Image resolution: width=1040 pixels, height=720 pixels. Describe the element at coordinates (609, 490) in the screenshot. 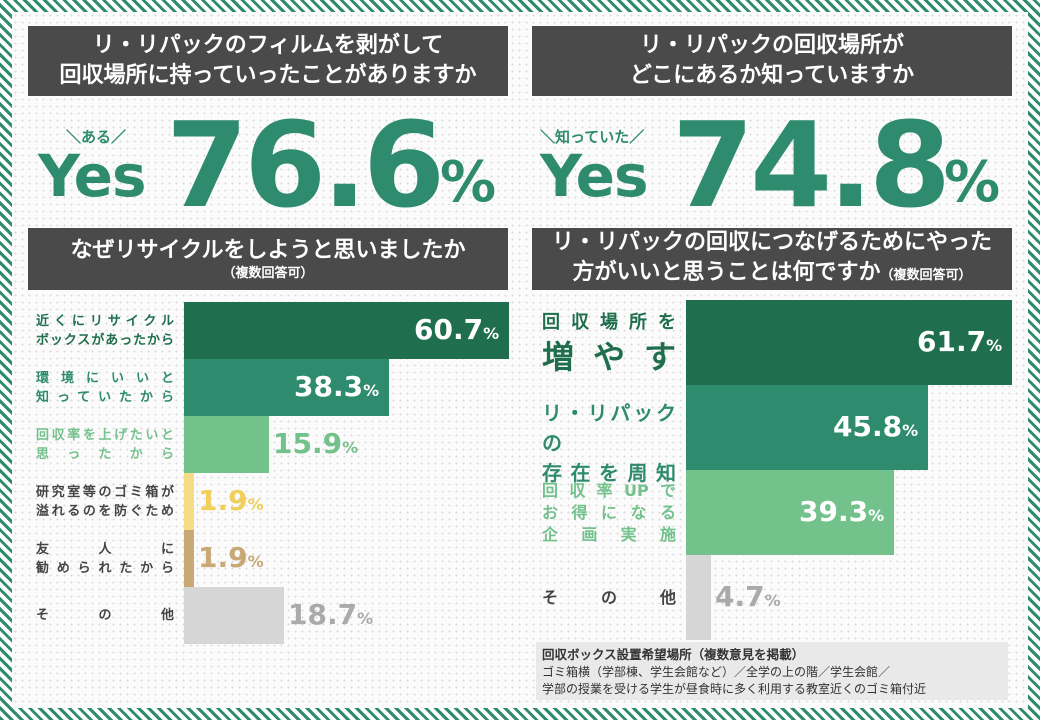

I see `category-label-line: 回収率UPで` at that location.